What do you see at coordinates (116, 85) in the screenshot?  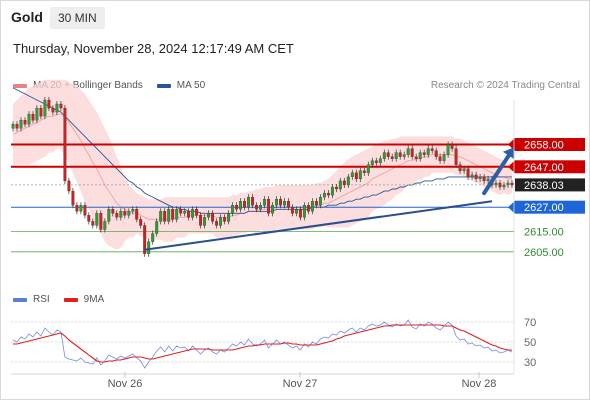 I see `price-legend: MA 20 + Bollinger Bands MA 50` at bounding box center [116, 85].